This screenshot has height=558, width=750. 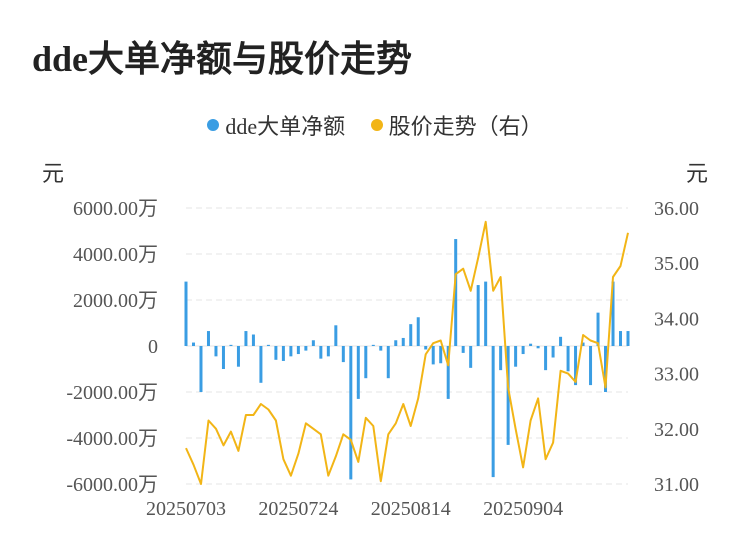 What do you see at coordinates (298, 509) in the screenshot?
I see `x-tick-label: 20250724` at bounding box center [298, 509].